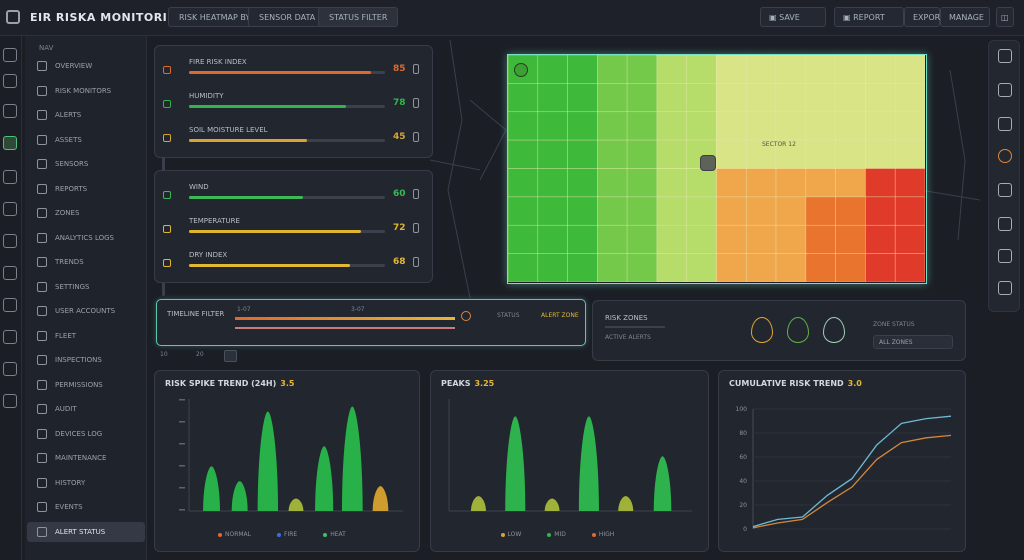 Image resolution: width=1024 pixels, height=560 pixels. What do you see at coordinates (86, 66) in the screenshot?
I see `sidebar-item: OVERVIEW` at bounding box center [86, 66].